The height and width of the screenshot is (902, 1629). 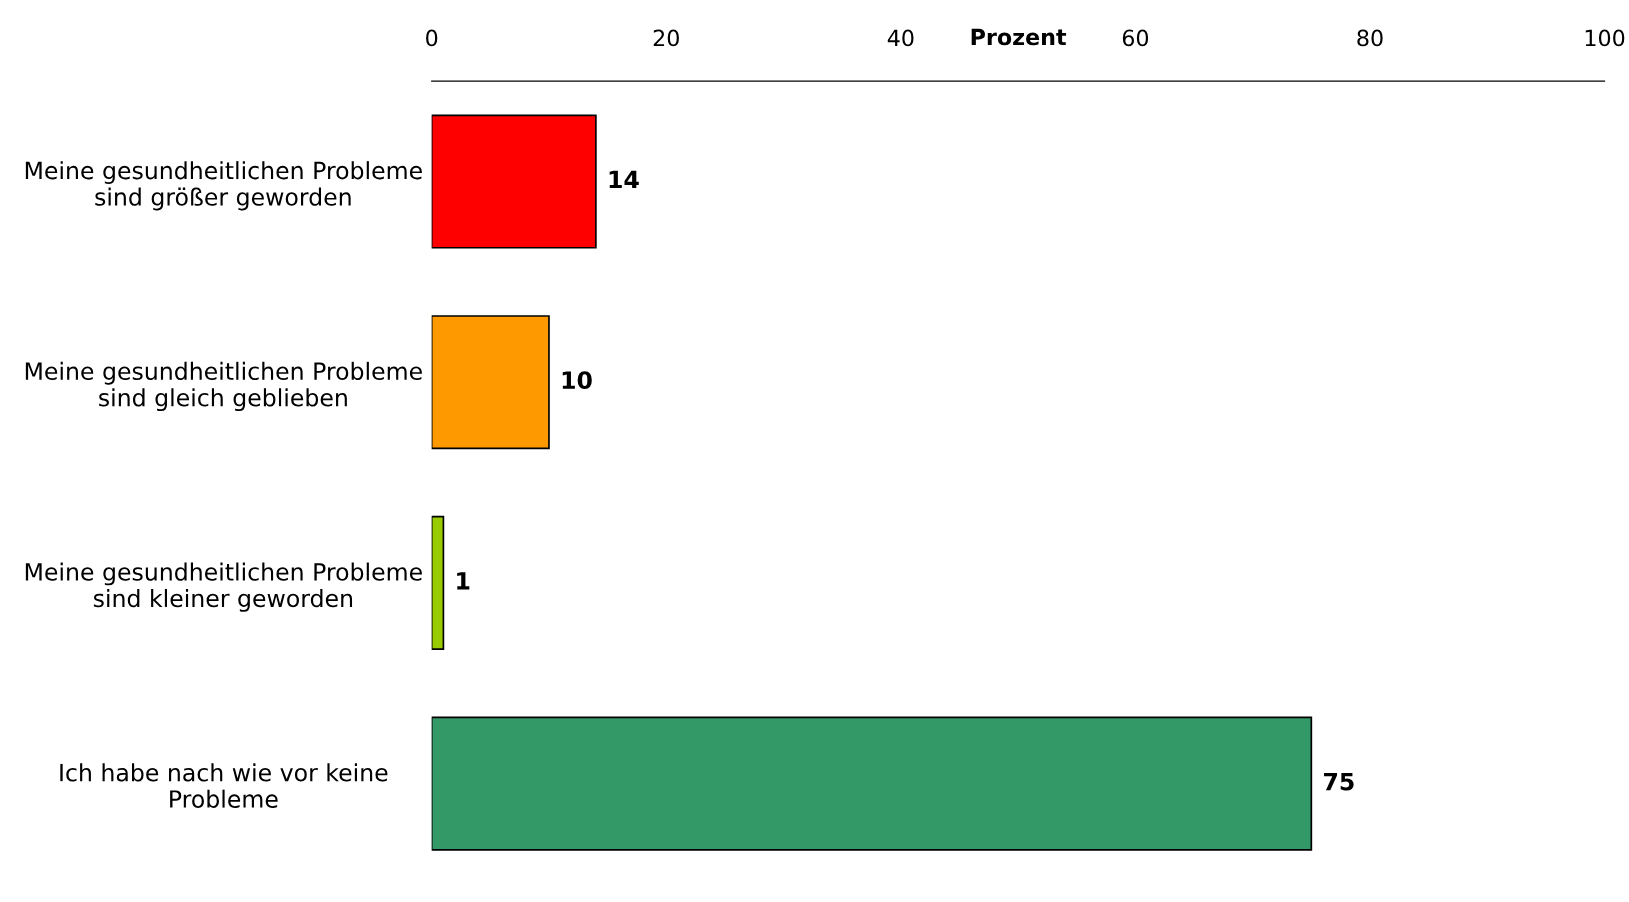 I want to click on x-tick-label: 0, so click(x=432, y=38).